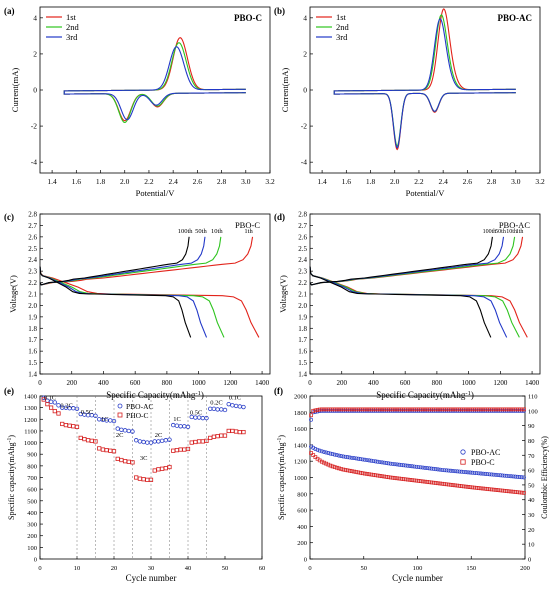 Image resolution: width=554 pixels, height=603 pixels. I want to click on x-tick-label: 800, so click(437, 383).